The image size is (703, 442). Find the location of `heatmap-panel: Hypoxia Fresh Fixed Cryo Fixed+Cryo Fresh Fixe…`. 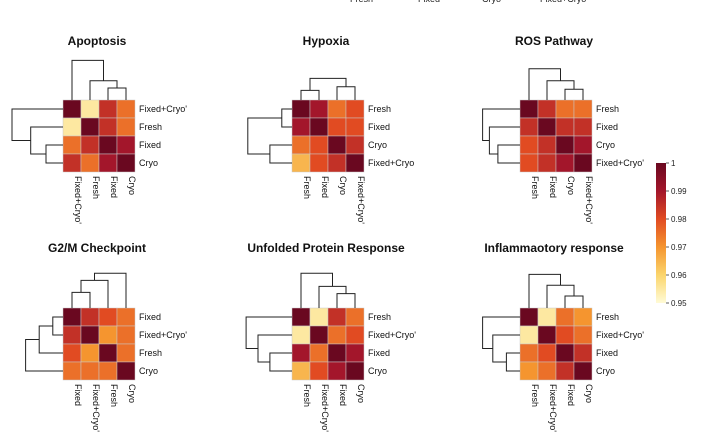

heatmap-panel: Hypoxia Fresh Fixed Cryo Fixed+Cryo Fresh Fixe… is located at coordinates (330, 129).